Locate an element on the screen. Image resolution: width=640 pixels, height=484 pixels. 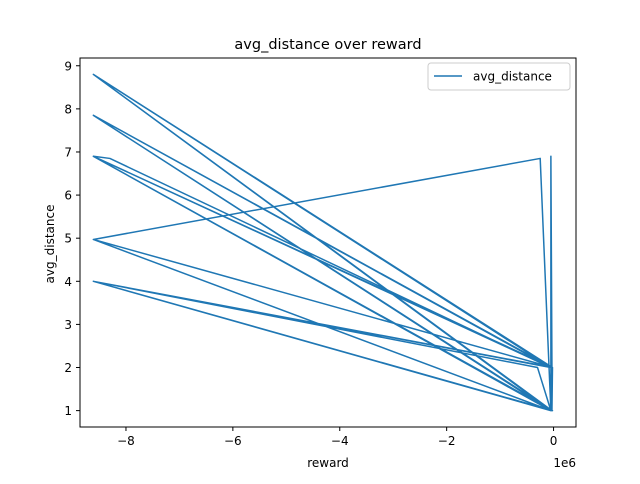
y-tick-label: 1 is located at coordinates (68, 411).